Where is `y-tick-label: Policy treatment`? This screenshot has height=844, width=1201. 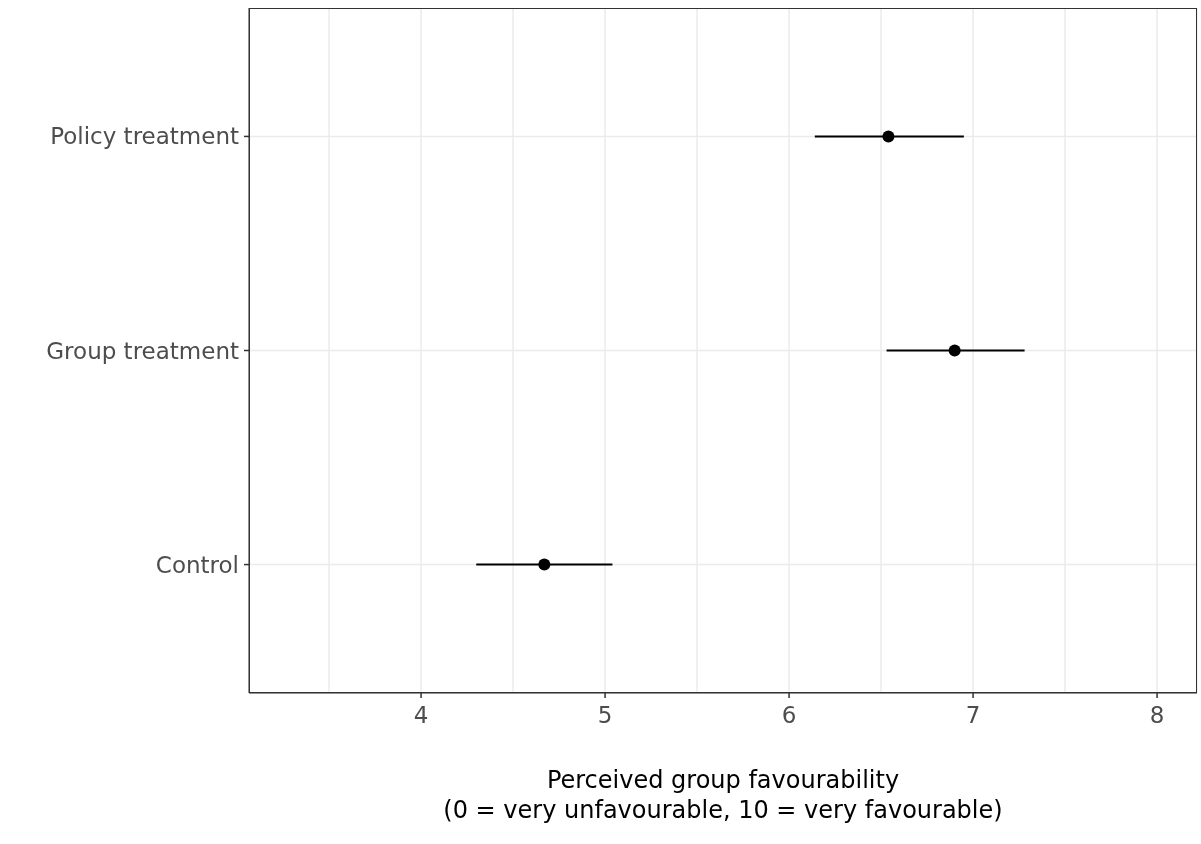
y-tick-label: Policy treatment is located at coordinates (144, 136).